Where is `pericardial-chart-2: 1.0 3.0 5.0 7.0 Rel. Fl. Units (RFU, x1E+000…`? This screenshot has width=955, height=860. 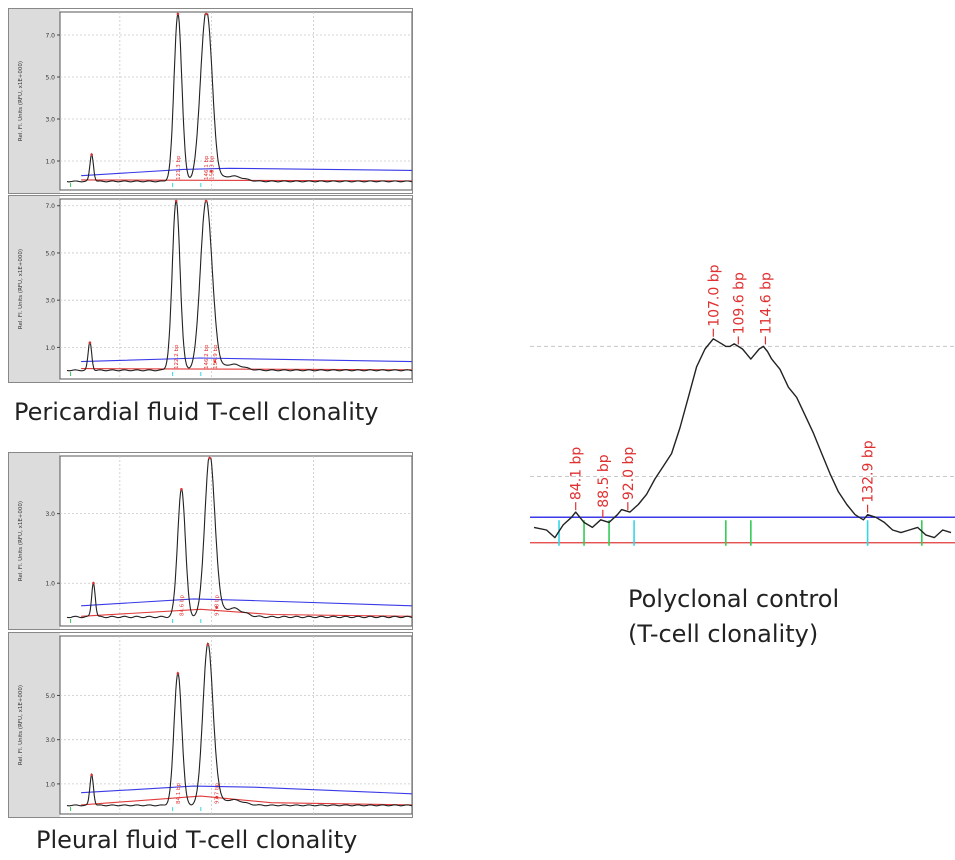
pericardial-chart-2: 1.0 3.0 5.0 7.0 Rel. Fl. Units (RFU, x1E+000… is located at coordinates (210, 289).